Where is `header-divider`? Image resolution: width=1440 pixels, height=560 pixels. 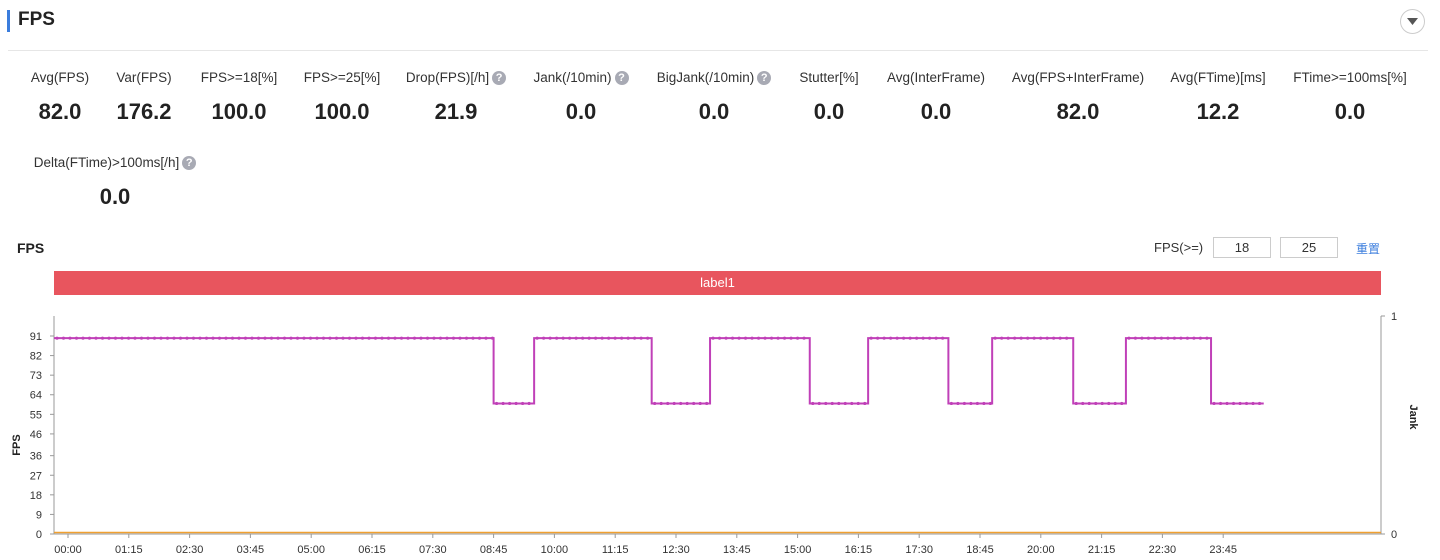 header-divider is located at coordinates (718, 50).